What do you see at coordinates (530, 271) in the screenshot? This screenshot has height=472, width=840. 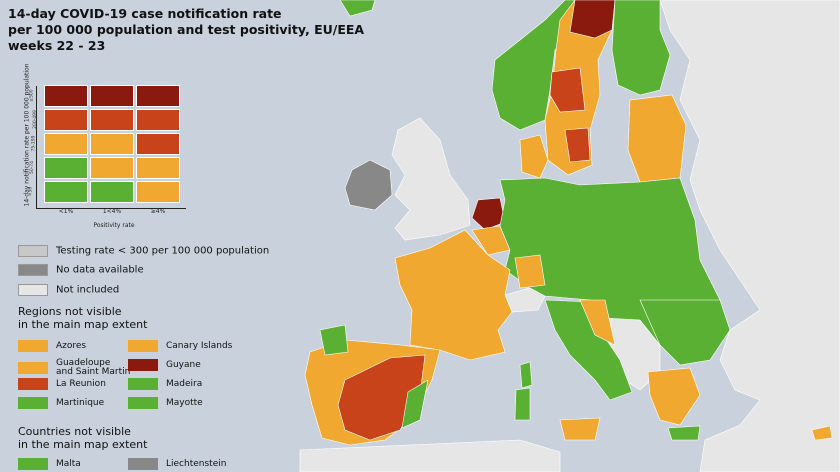 I see `alps-orange` at bounding box center [530, 271].